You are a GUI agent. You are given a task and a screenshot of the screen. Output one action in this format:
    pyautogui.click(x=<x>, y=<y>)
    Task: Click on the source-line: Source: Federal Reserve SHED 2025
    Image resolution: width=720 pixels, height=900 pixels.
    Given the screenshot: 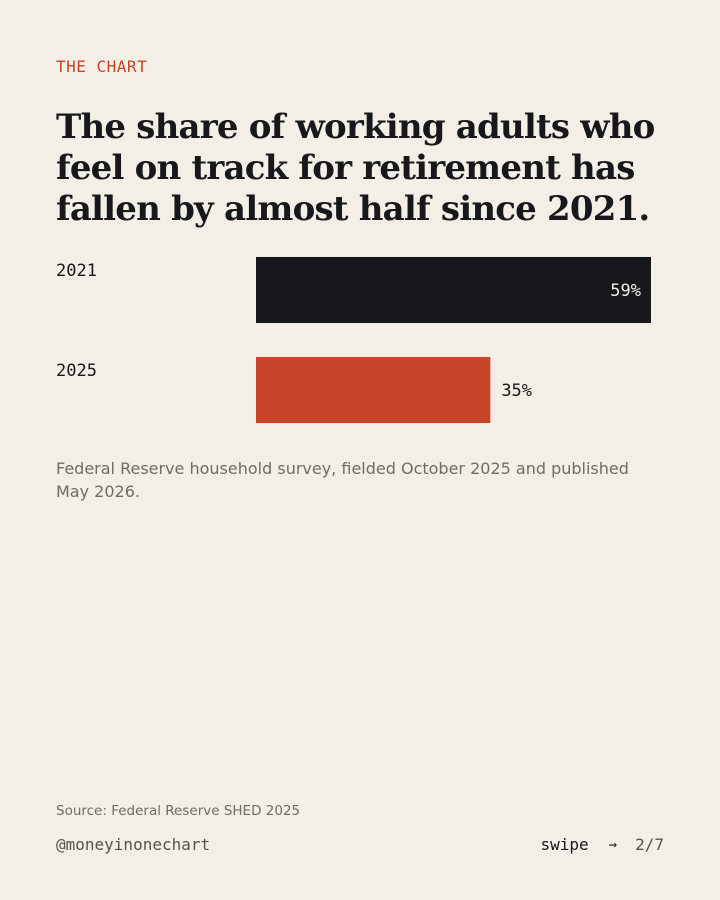 What is the action you would take?
    pyautogui.click(x=178, y=811)
    